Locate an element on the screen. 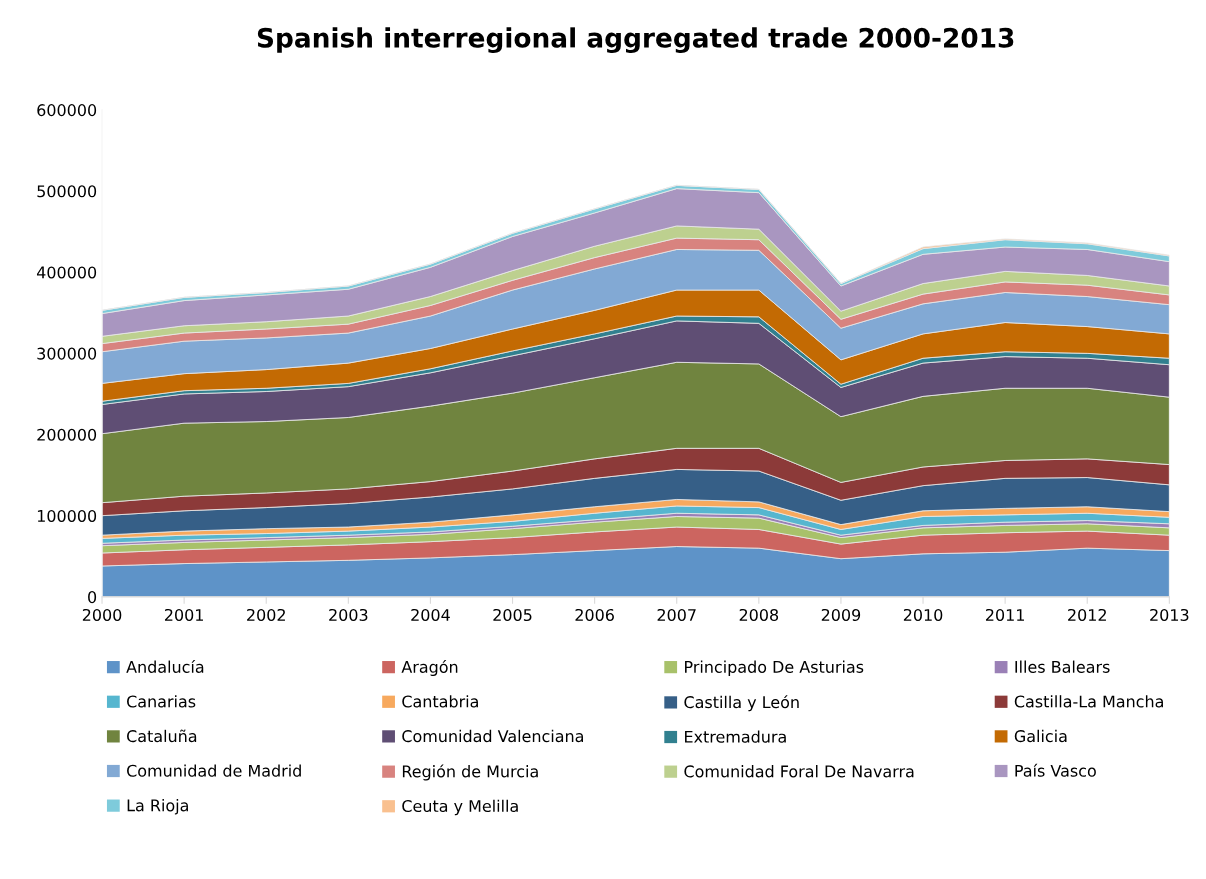 This screenshot has height=879, width=1206. y-tick-label: 300000 is located at coordinates (67, 353).